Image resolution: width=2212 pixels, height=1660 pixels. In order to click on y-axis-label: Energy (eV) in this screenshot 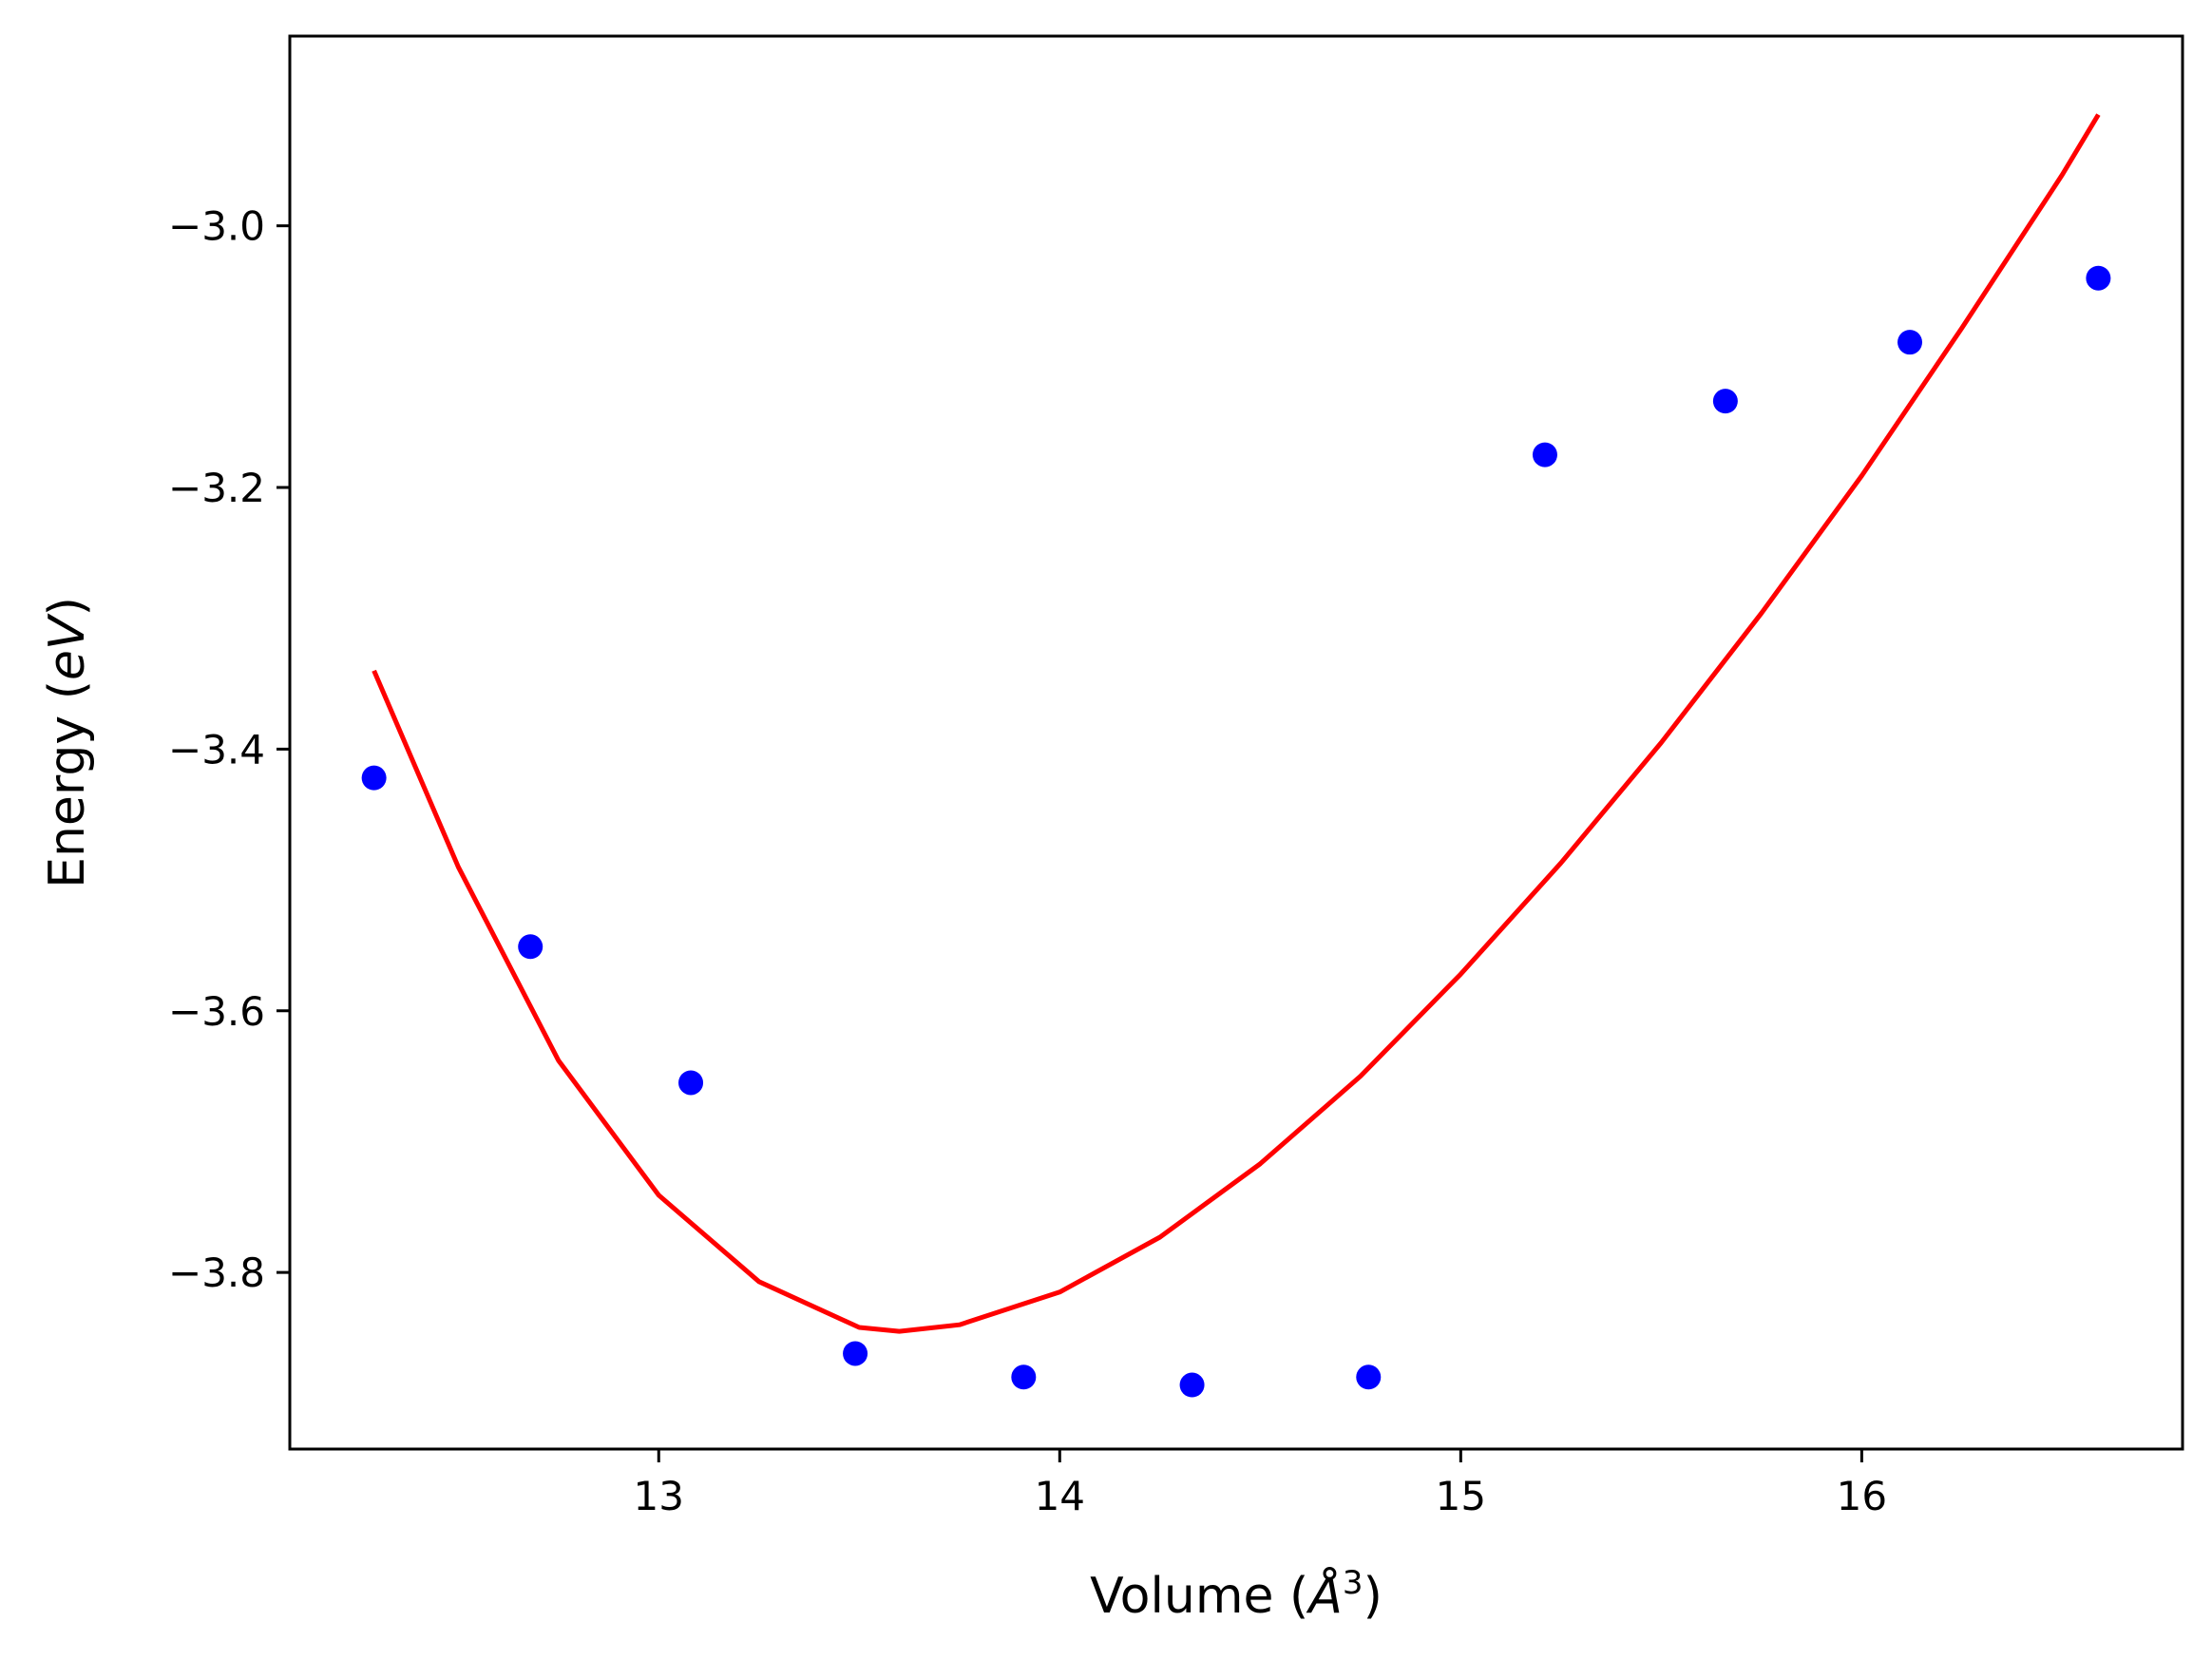, I will do `click(68, 742)`.